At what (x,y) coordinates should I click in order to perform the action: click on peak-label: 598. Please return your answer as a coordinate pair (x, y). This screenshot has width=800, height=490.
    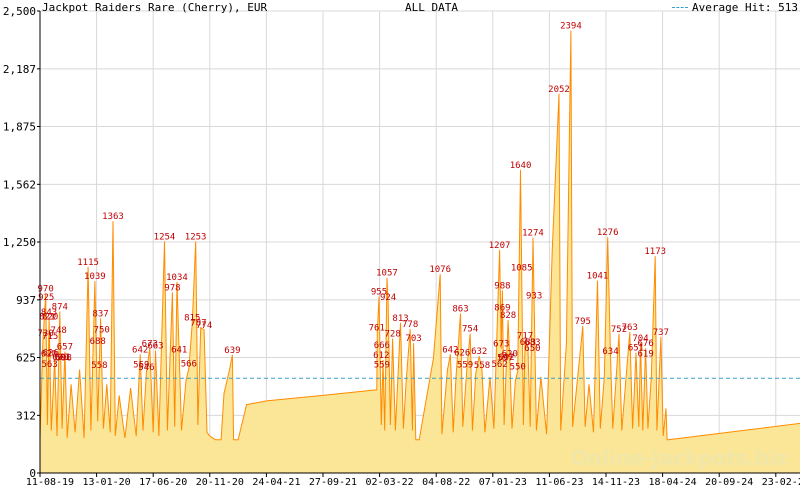
    Looking at the image, I should click on (64, 358).